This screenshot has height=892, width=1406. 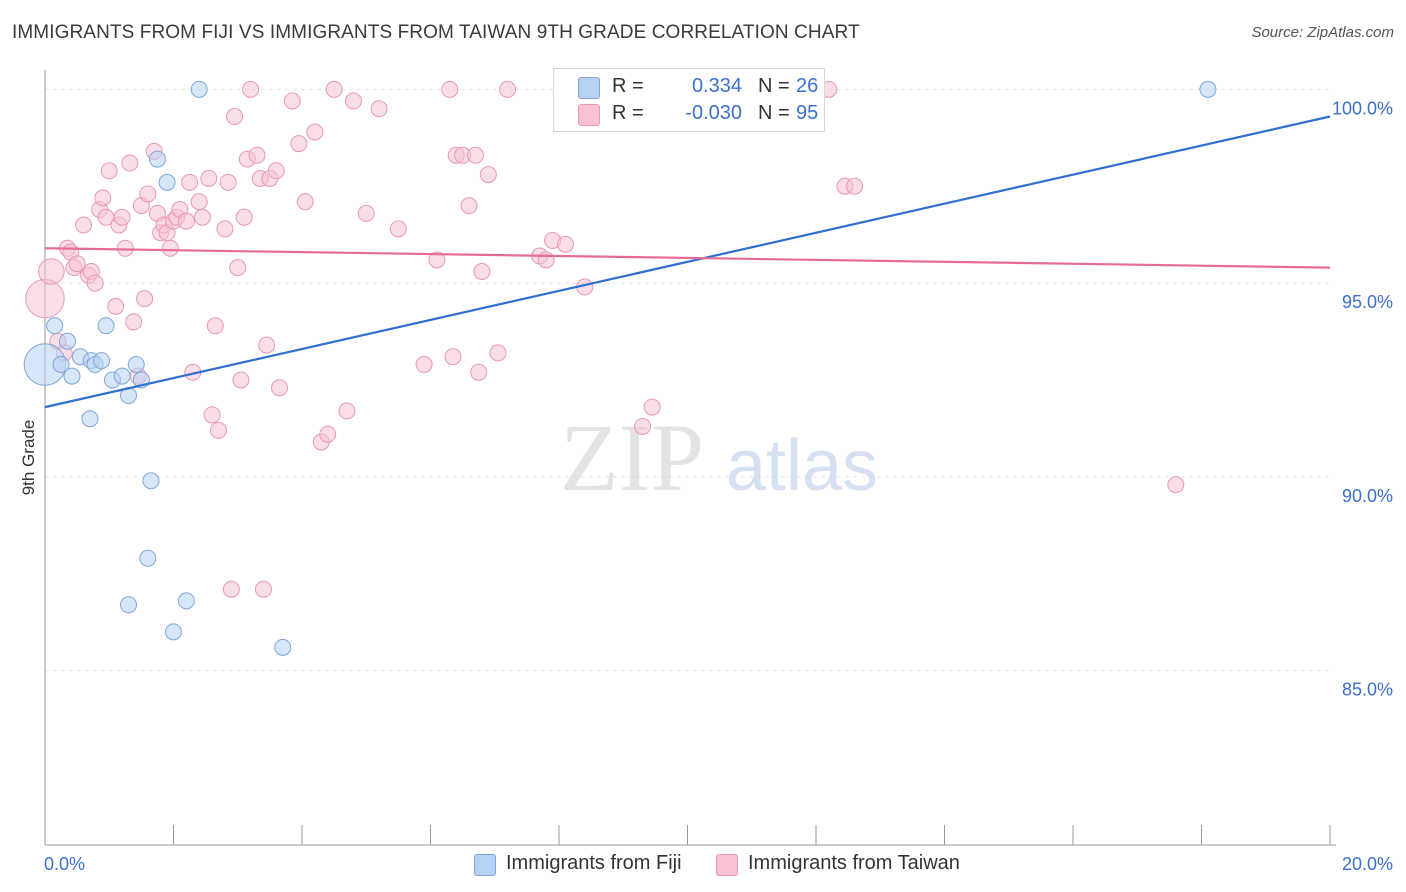 What do you see at coordinates (1367, 496) in the screenshot?
I see `y-tick-label: 90.0%` at bounding box center [1367, 496].